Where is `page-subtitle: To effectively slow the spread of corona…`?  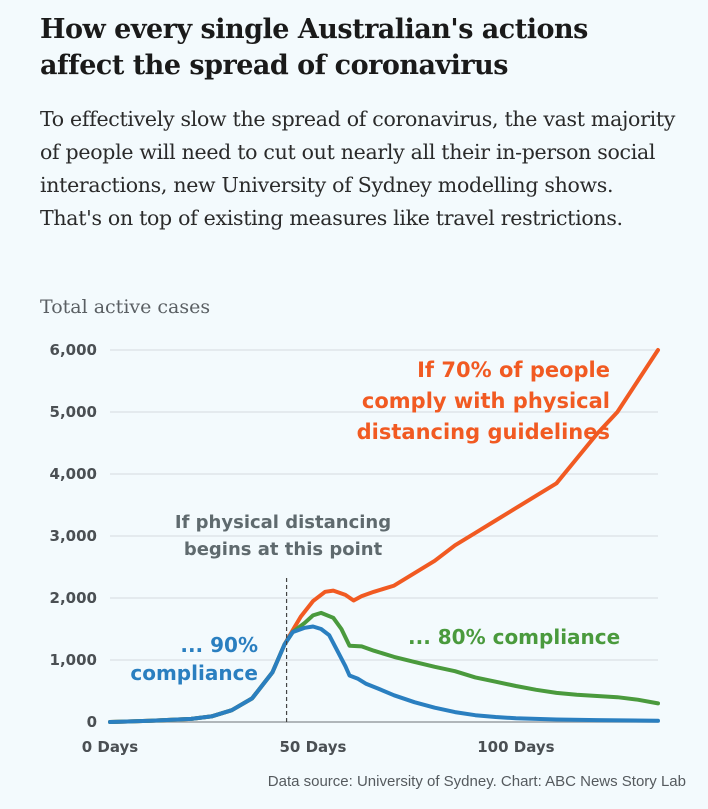
page-subtitle: To effectively slow the spread of corona… is located at coordinates (358, 168).